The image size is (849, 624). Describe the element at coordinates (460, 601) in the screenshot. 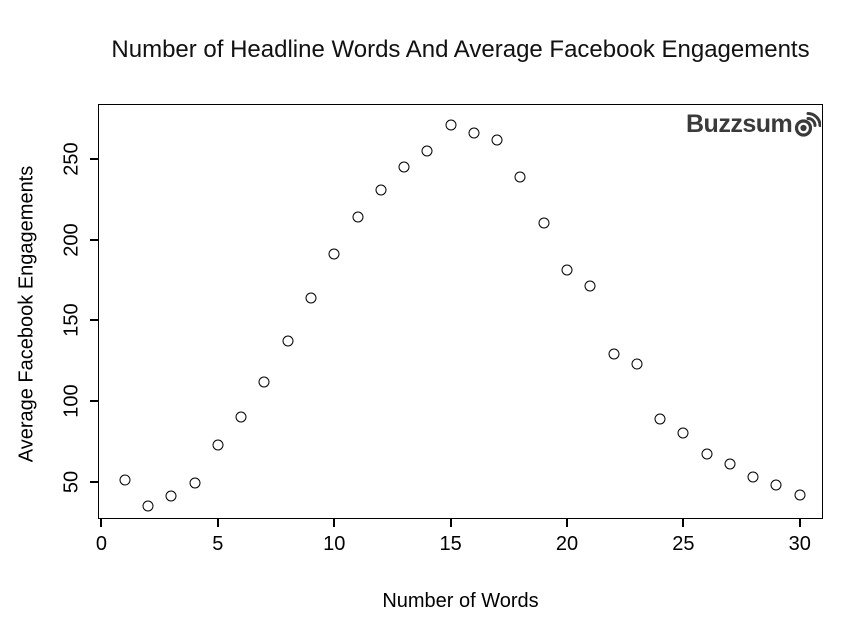

I see `x-axis-title: Number of Words` at that location.